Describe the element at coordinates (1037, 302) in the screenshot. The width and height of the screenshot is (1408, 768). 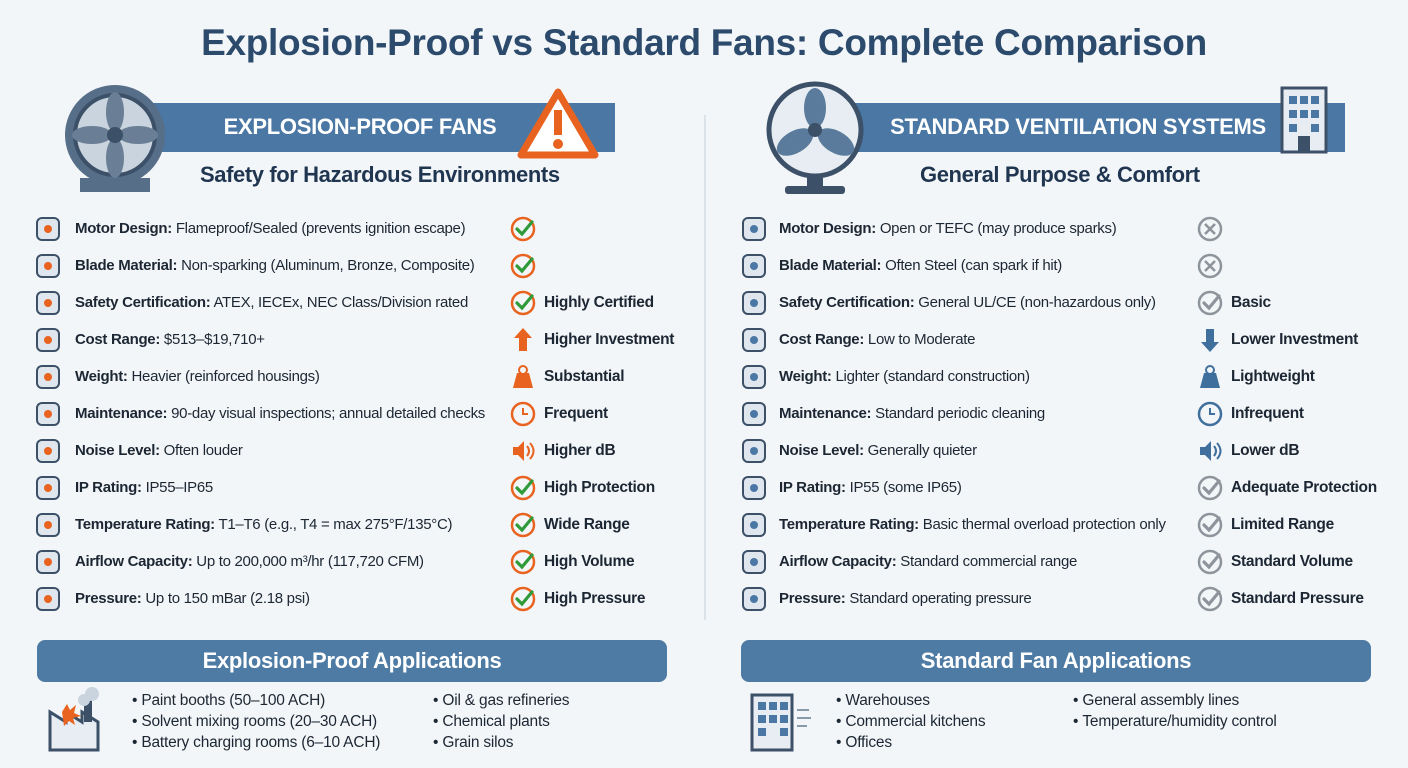
I see `row-value: General UL/CE (non-hazardous only)` at that location.